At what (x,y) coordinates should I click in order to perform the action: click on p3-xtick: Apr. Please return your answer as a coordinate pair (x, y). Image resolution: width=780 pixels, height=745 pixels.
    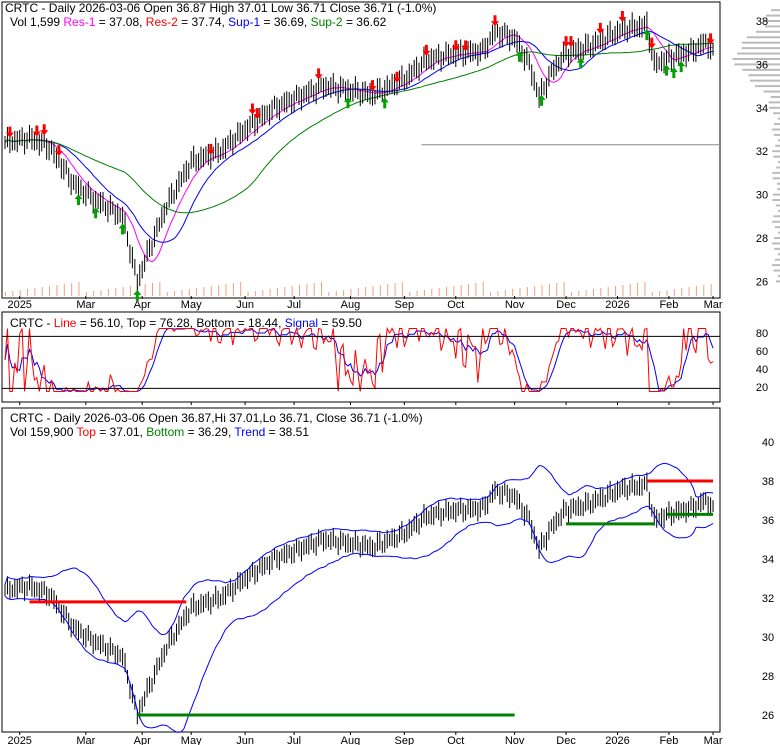
    Looking at the image, I should click on (142, 740).